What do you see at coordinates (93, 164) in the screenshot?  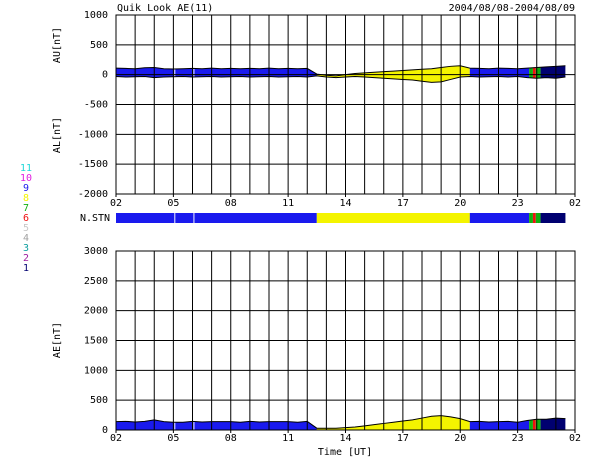 I see `y-tick-label: -1500` at bounding box center [93, 164].